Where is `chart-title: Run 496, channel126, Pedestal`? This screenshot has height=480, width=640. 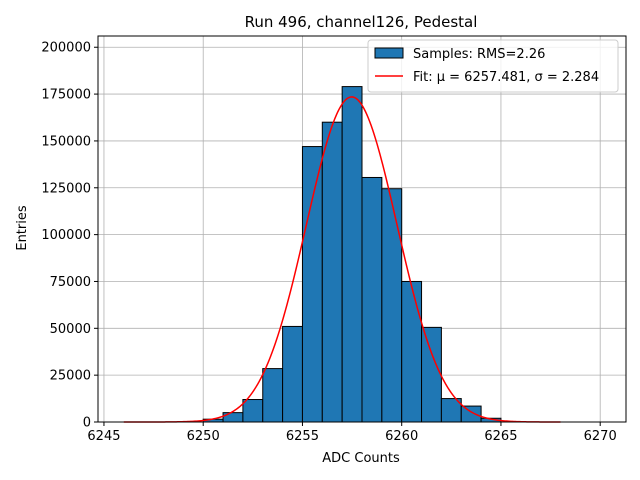
chart-title: Run 496, channel126, Pedestal is located at coordinates (361, 22).